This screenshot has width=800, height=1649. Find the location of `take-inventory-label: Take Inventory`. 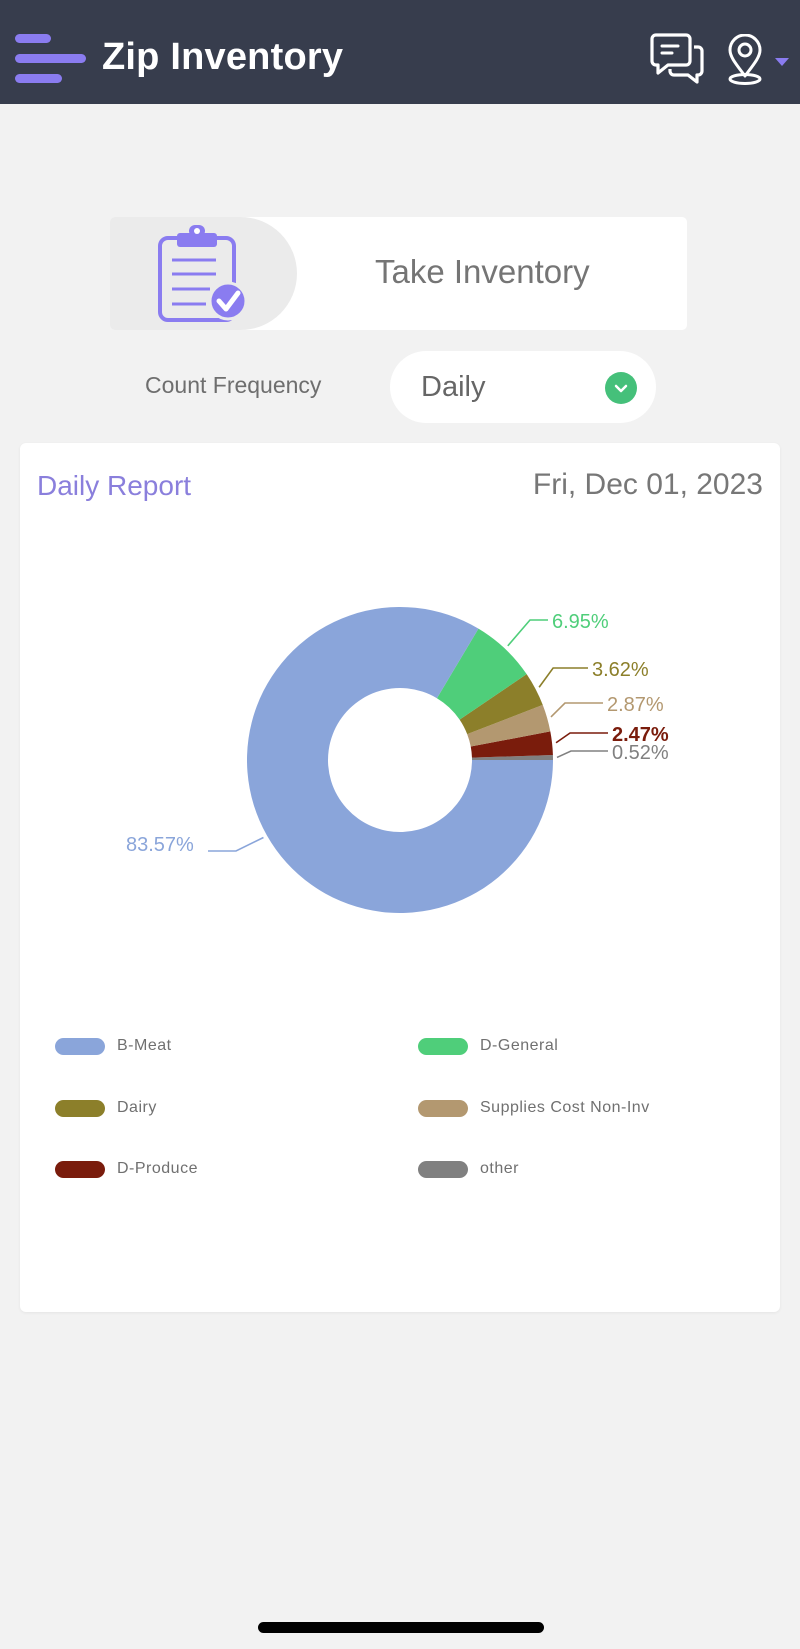

take-inventory-label: Take Inventory is located at coordinates (482, 271).